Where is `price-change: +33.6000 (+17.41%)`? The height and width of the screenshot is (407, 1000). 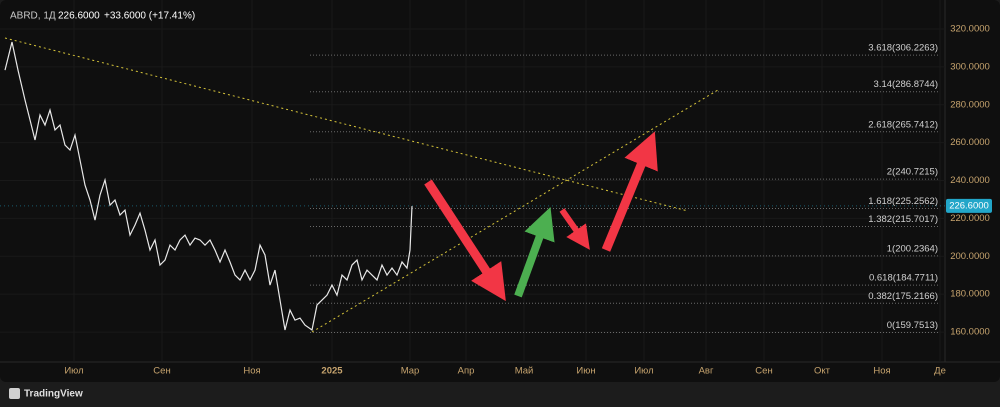
price-change: +33.6000 (+17.41%) is located at coordinates (149, 16).